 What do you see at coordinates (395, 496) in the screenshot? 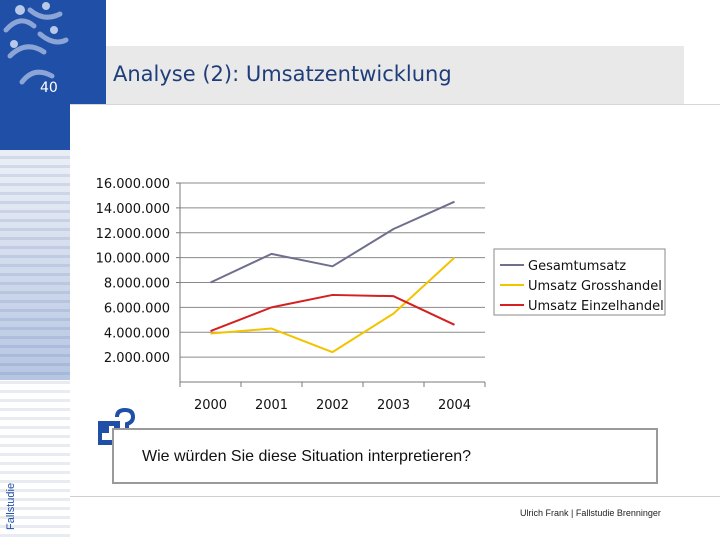
I see `footer-divider` at bounding box center [395, 496].